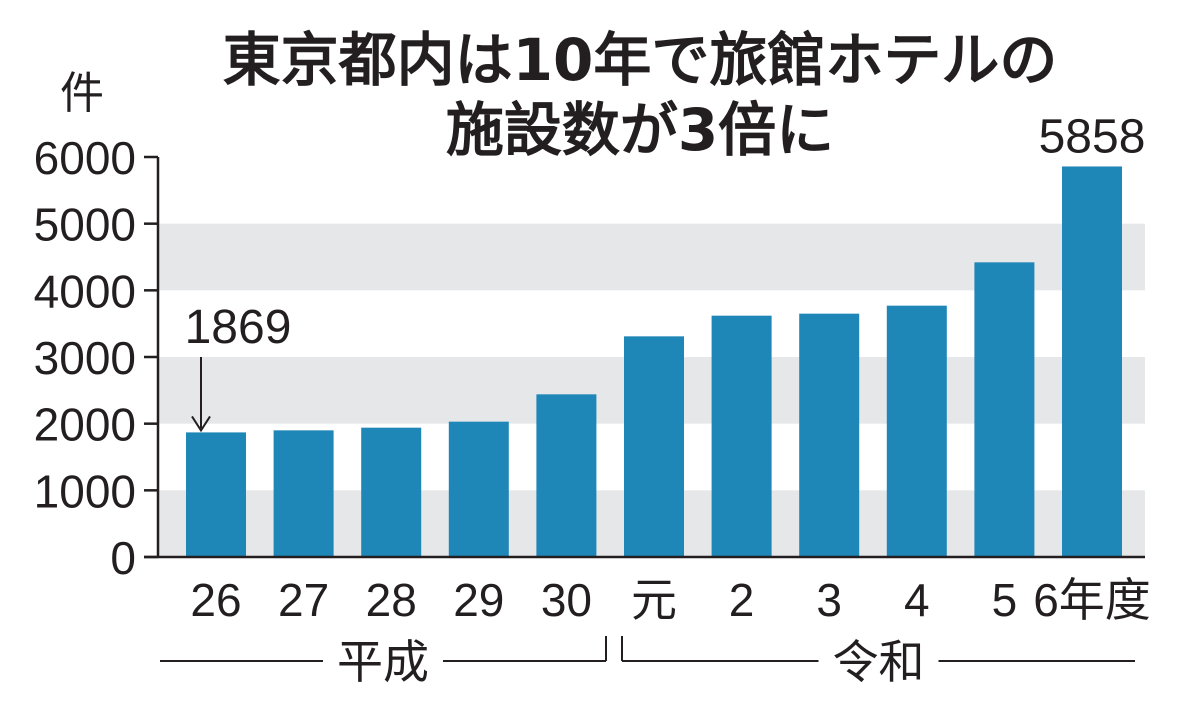  I want to click on x-category-labels: 26 27 28 29 30 元 2 3 4 5 6年度, so click(670, 600).